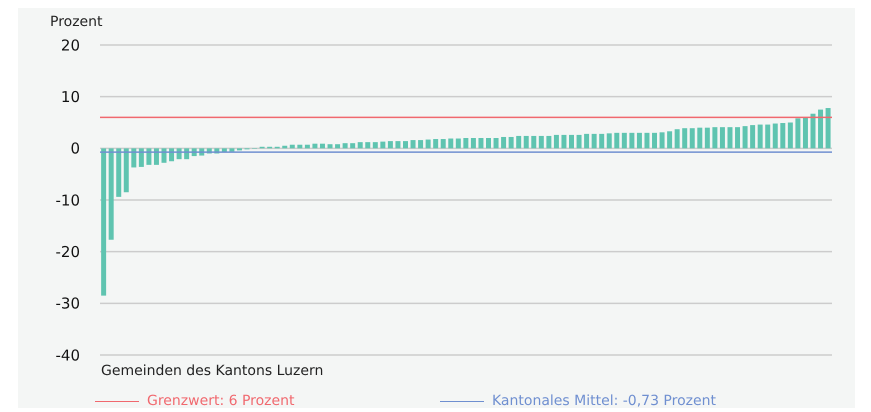 This screenshot has height=412, width=871. Describe the element at coordinates (70, 97) in the screenshot. I see `y-tick-label: 10` at that location.